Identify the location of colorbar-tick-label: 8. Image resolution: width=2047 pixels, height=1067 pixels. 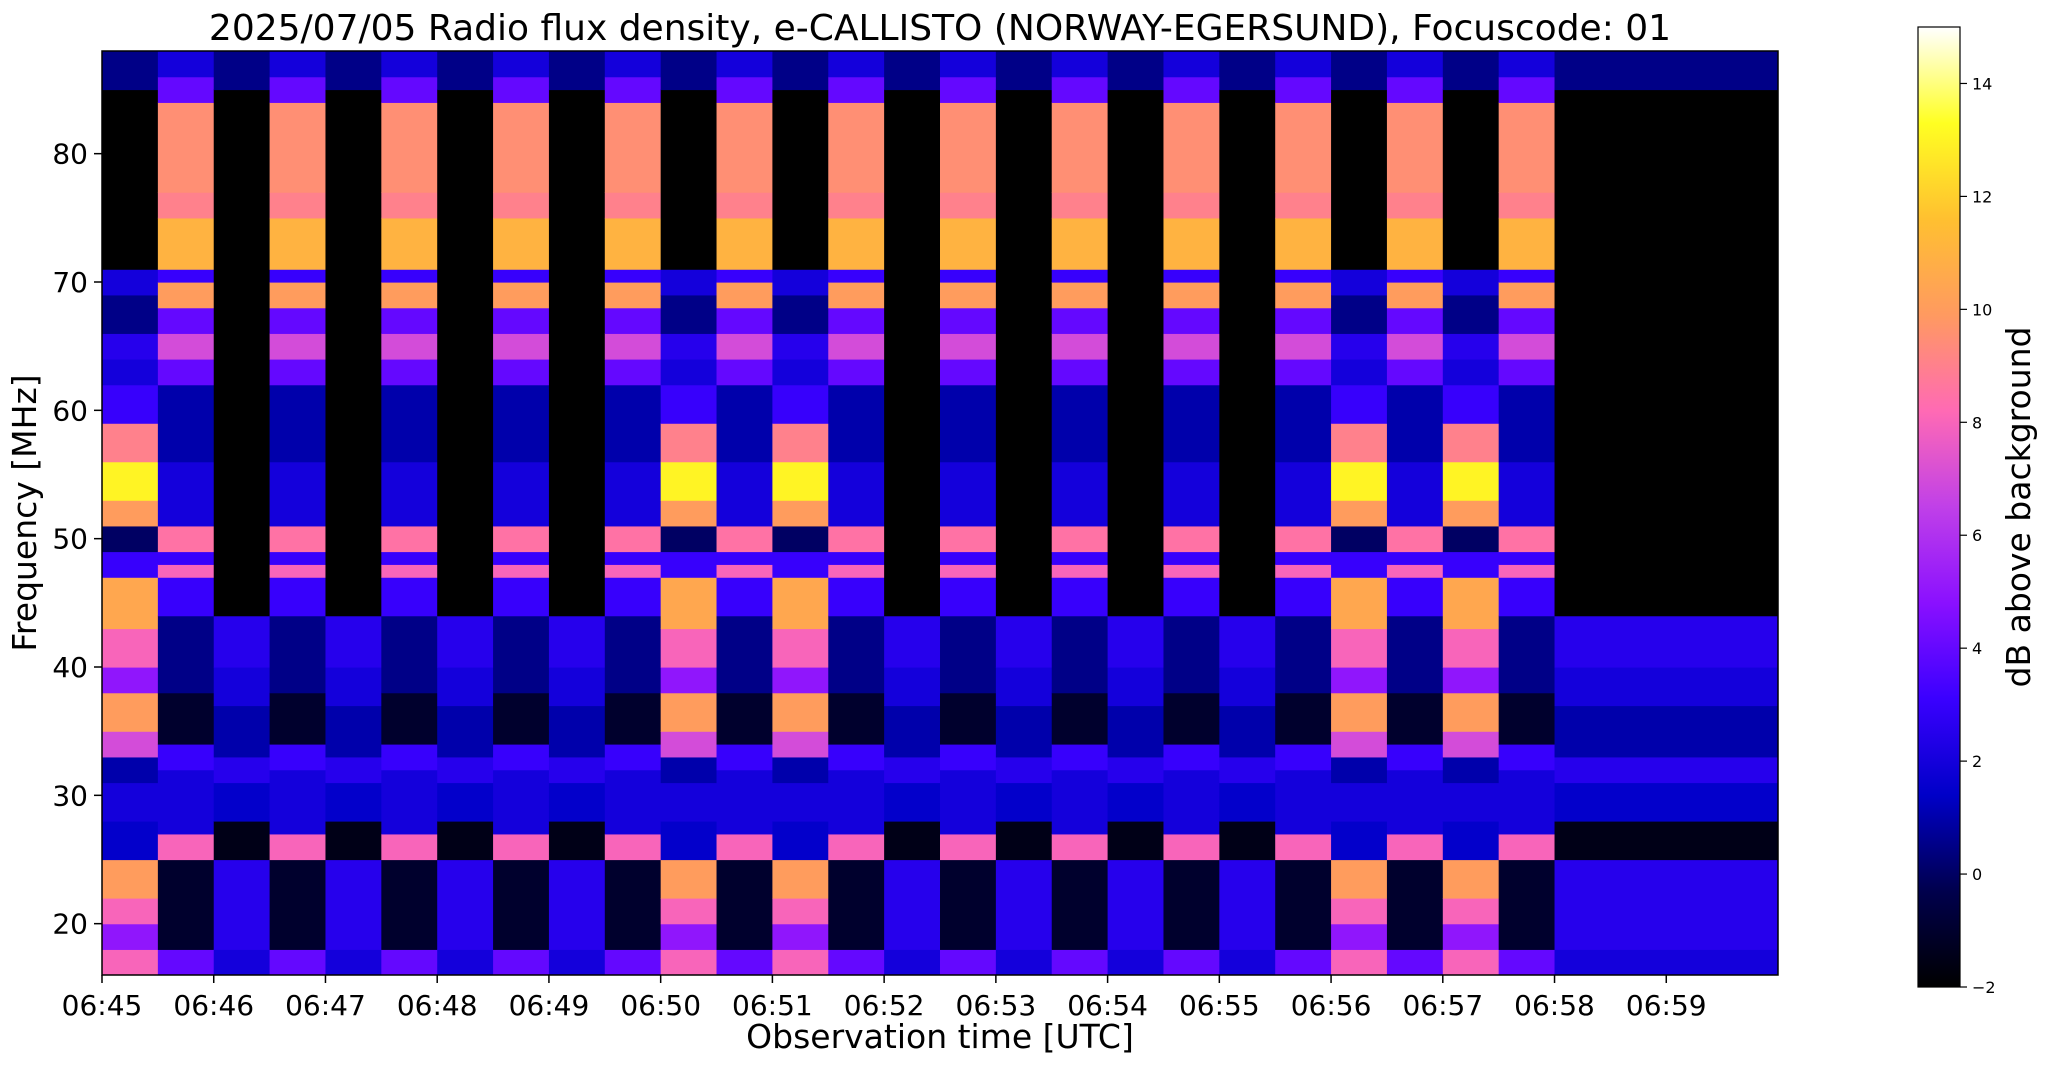
(1977, 422).